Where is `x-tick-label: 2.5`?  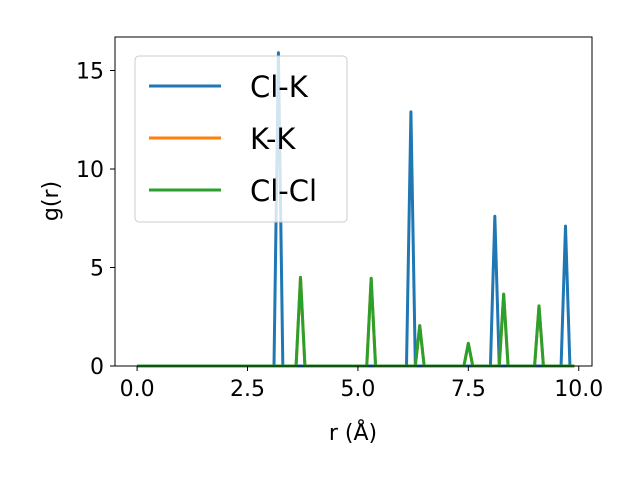 x-tick-label: 2.5 is located at coordinates (247, 389).